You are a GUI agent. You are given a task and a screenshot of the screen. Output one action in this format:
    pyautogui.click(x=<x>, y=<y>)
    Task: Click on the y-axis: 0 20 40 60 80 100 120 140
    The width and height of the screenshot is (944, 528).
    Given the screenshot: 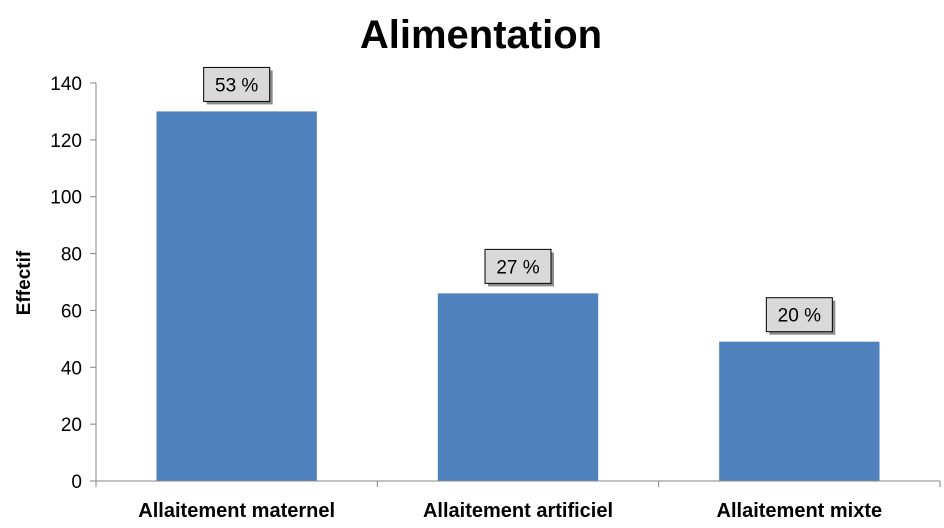 What is the action you would take?
    pyautogui.click(x=73, y=283)
    